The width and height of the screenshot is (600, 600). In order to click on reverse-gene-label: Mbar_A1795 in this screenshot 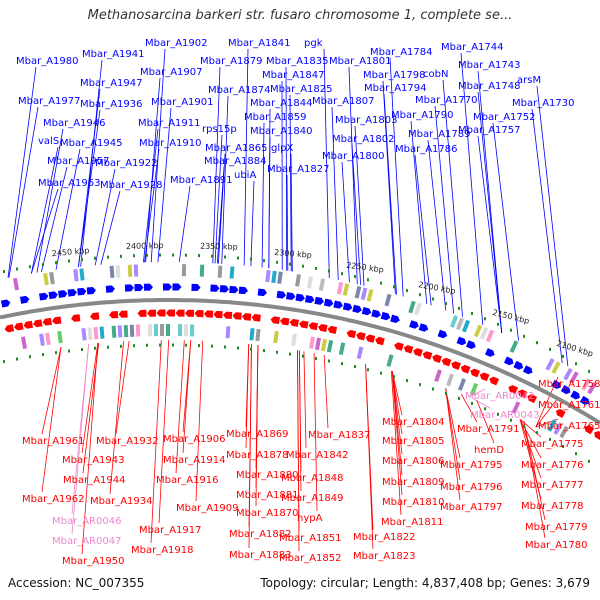, I will do `click(471, 465)`.